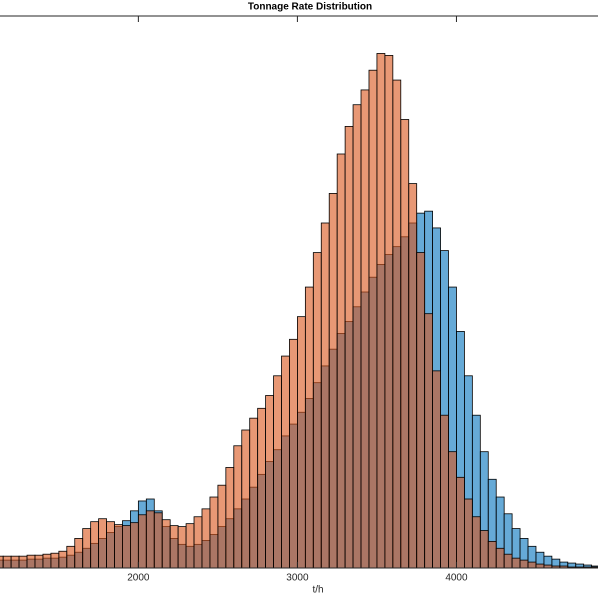  Describe the element at coordinates (310, 7) in the screenshot. I see `chart-title: Tonnage Rate Distribution` at that location.